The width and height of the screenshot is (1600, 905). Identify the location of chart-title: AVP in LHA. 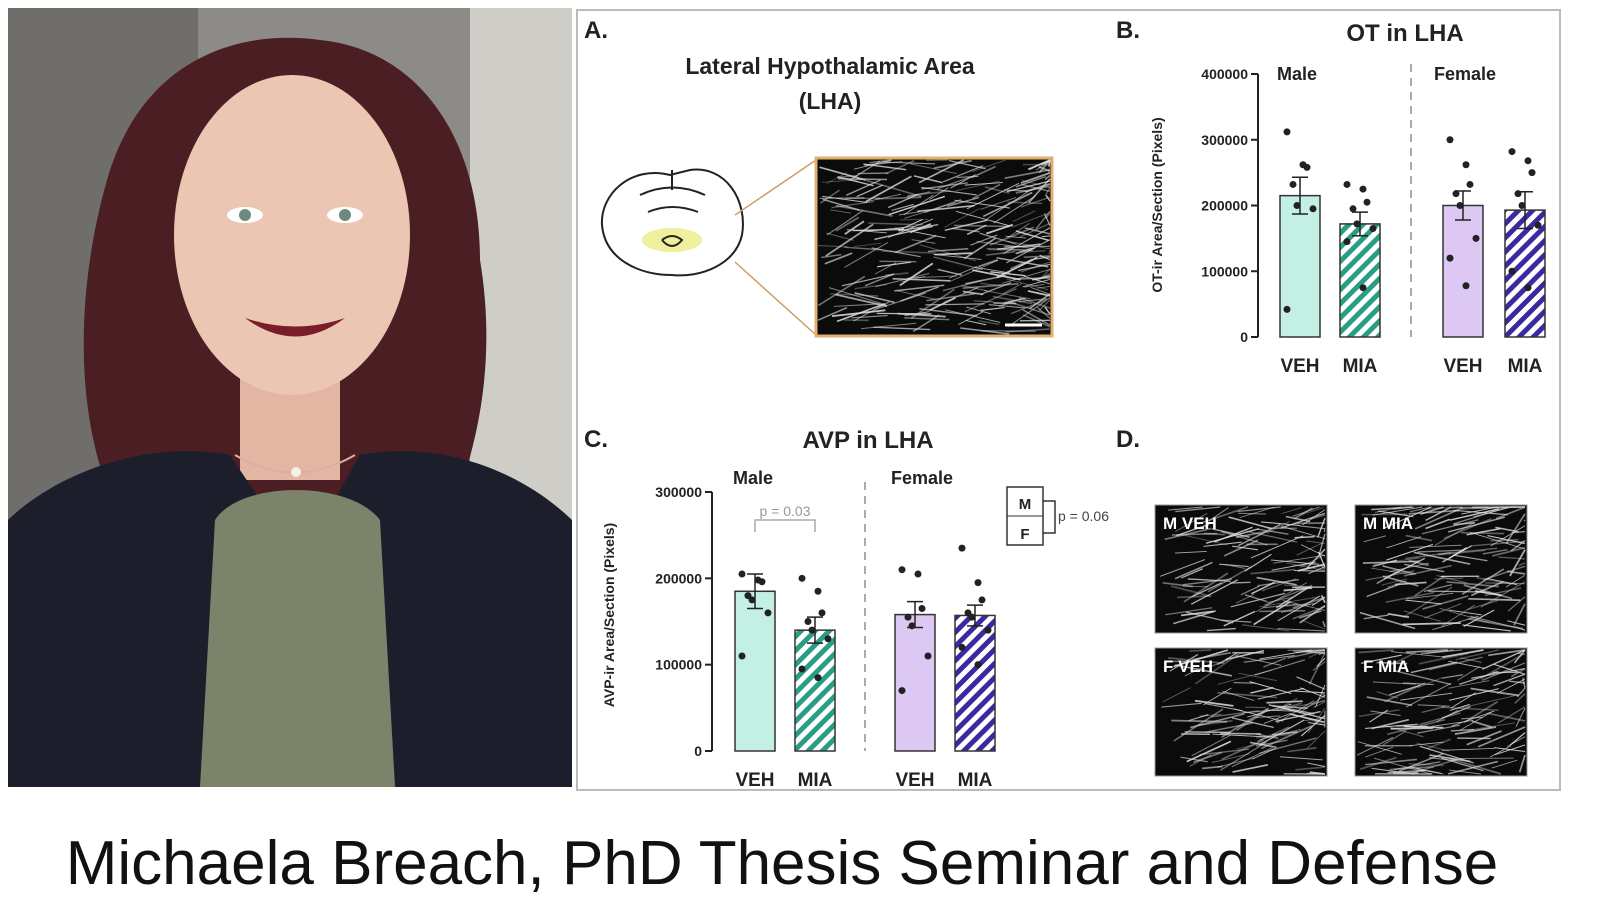
(867, 440).